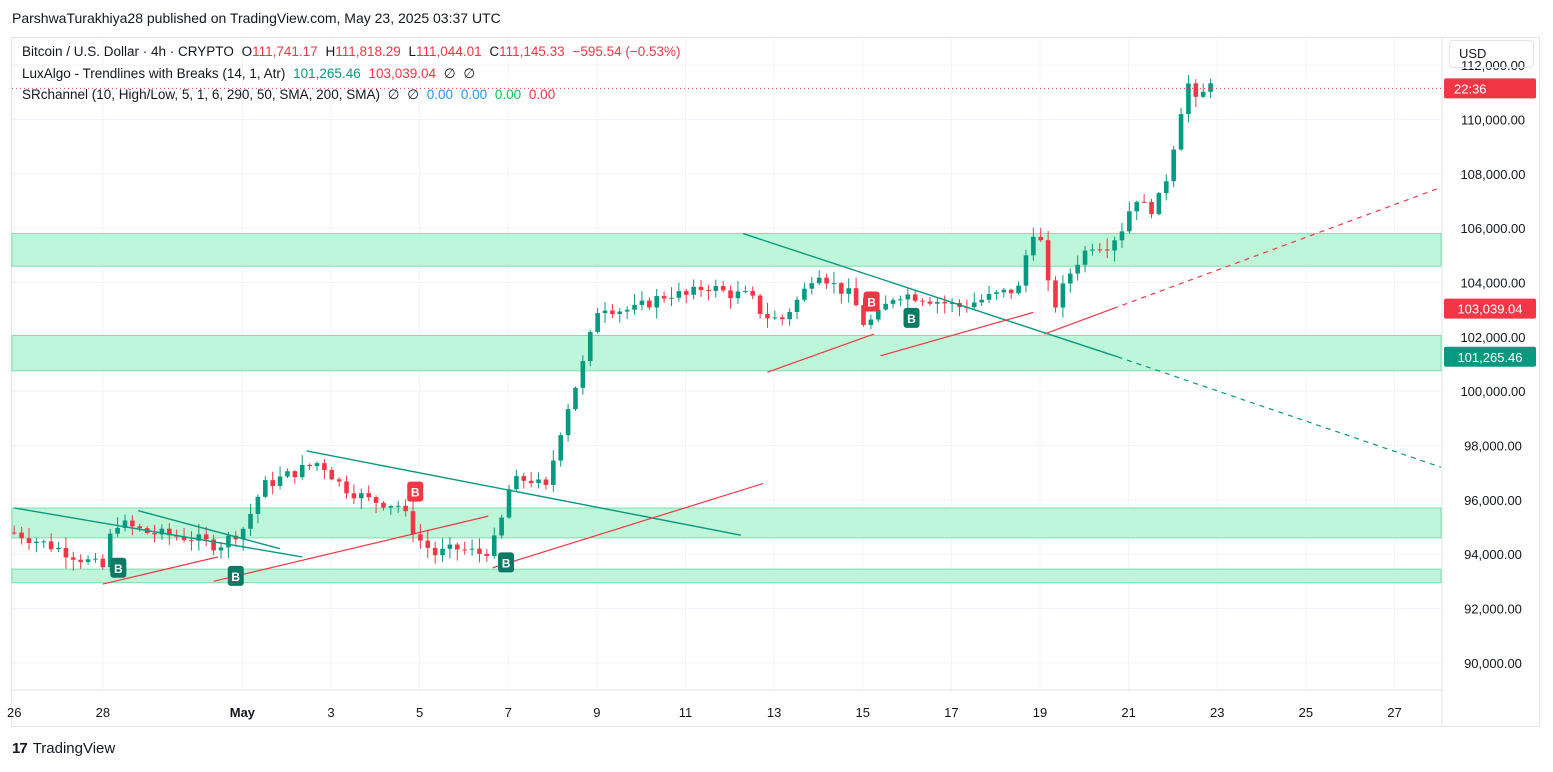  I want to click on y-tick-label: 106,000.00, so click(1492, 228).